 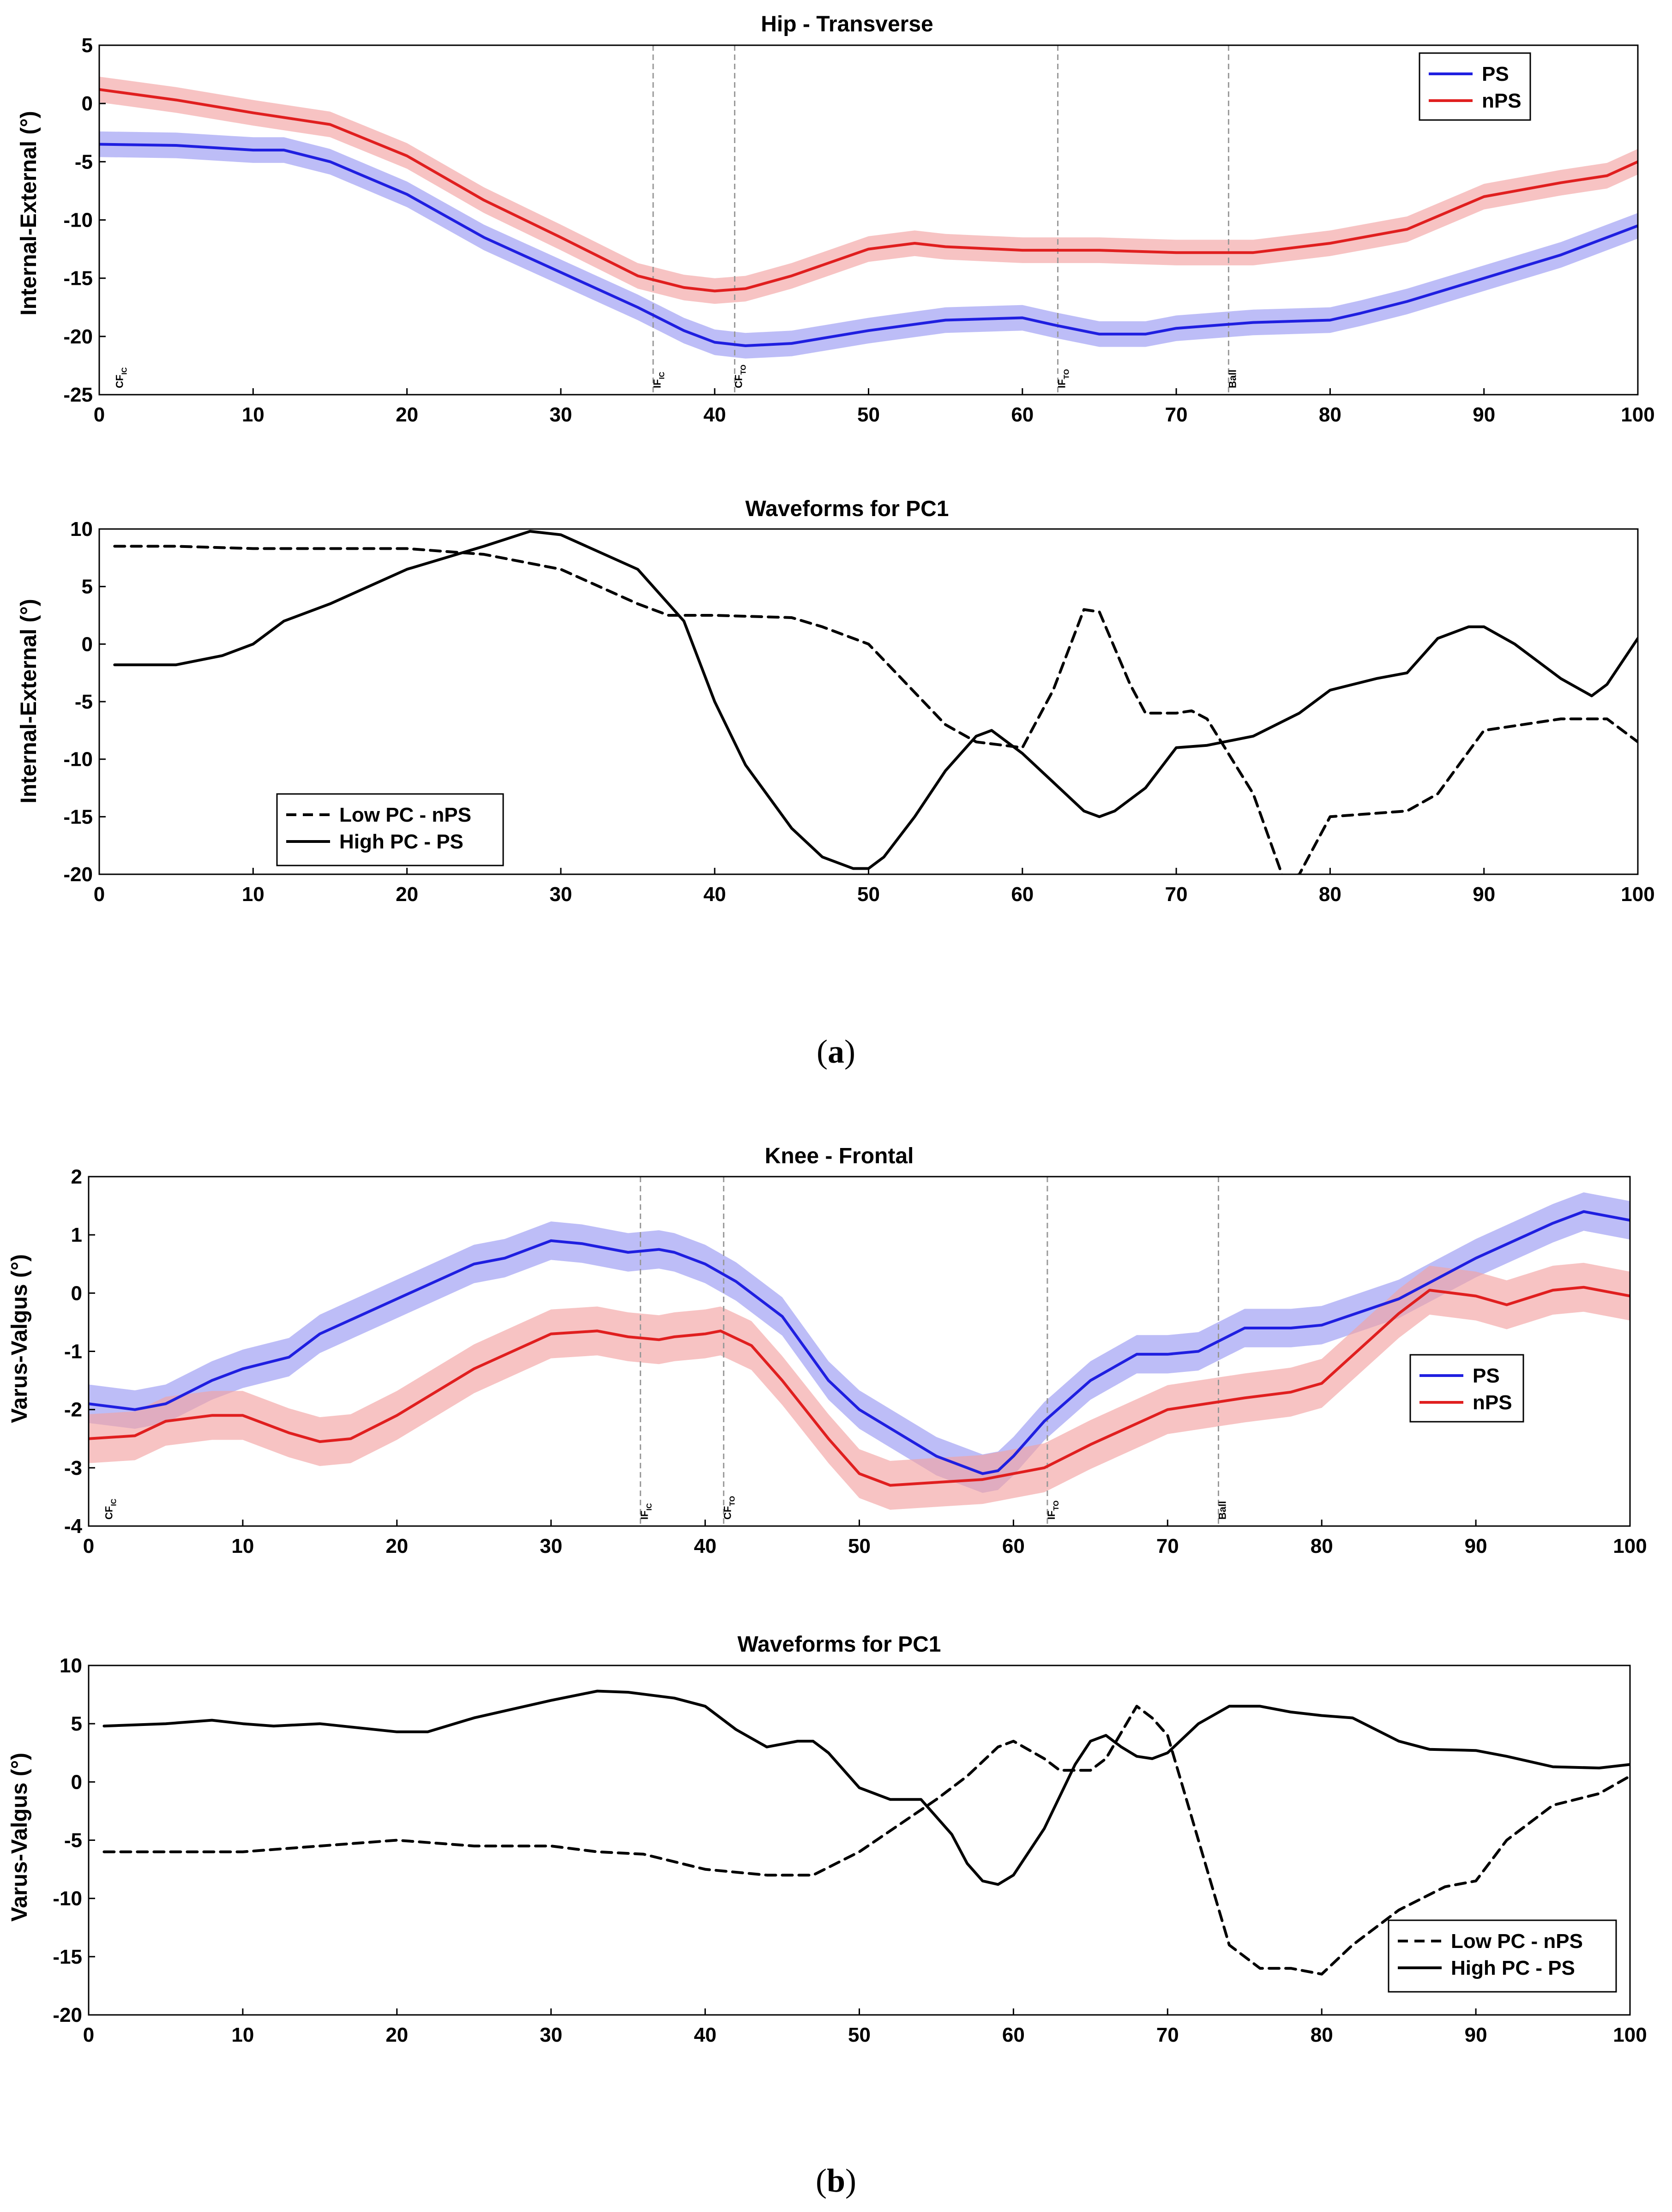 What do you see at coordinates (73, 1526) in the screenshot?
I see `y-tick-label: -4` at bounding box center [73, 1526].